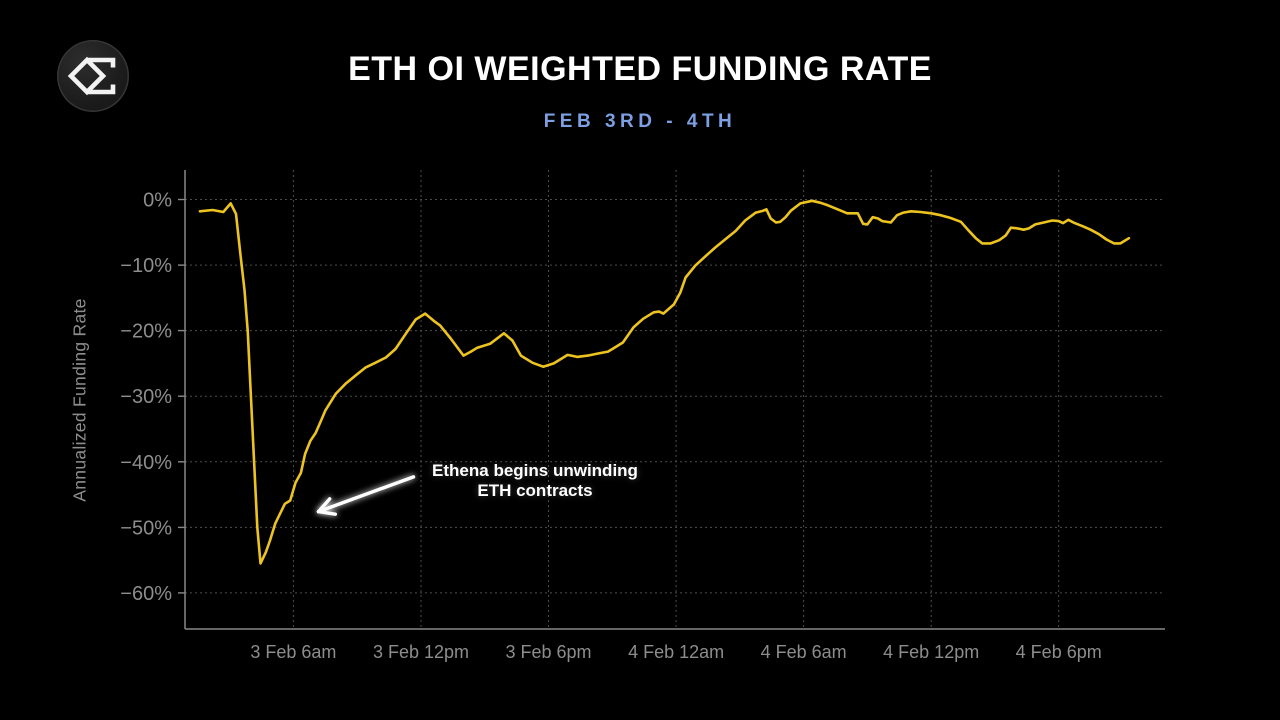  I want to click on annotation-text: Ethena begins unwinding ETH contracts, so click(535, 481).